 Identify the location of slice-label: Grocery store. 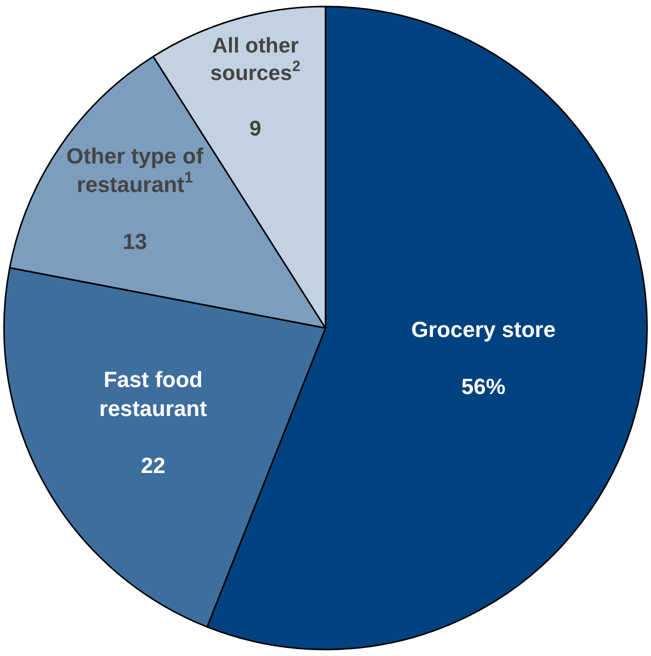
(483, 329).